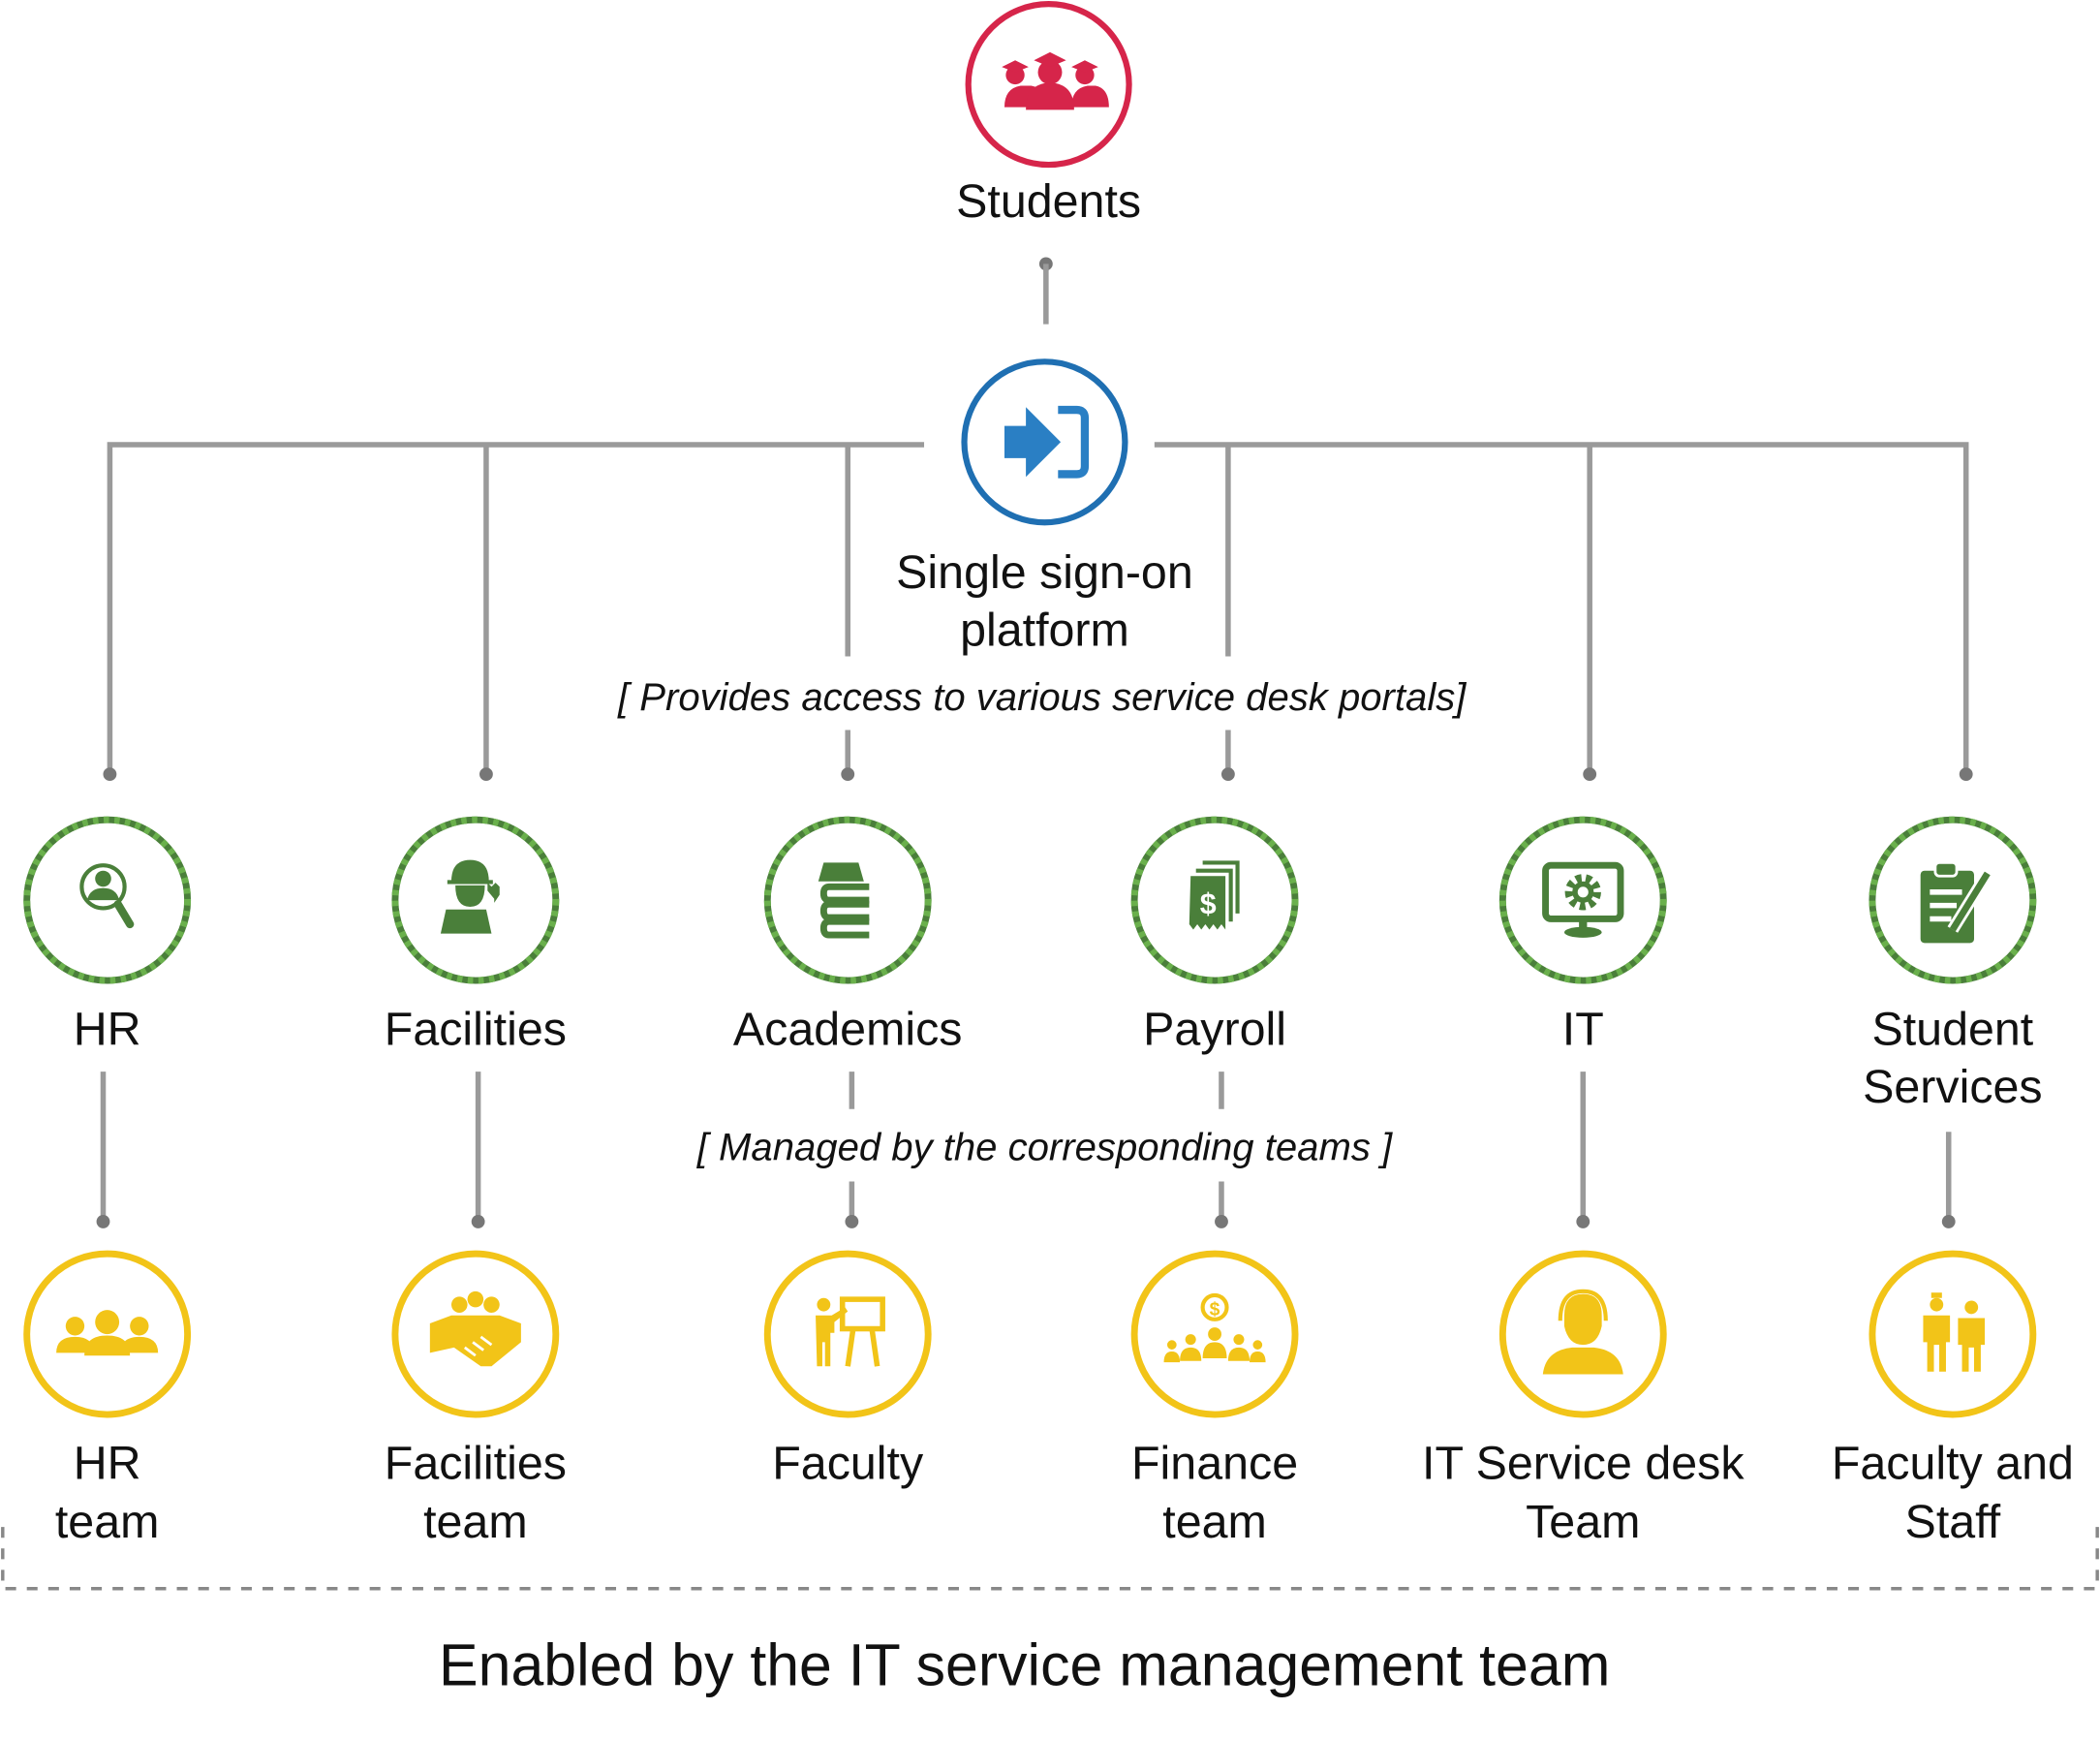 This screenshot has height=1740, width=2100. What do you see at coordinates (1214, 1029) in the screenshot?
I see `portal-label: Payroll` at bounding box center [1214, 1029].